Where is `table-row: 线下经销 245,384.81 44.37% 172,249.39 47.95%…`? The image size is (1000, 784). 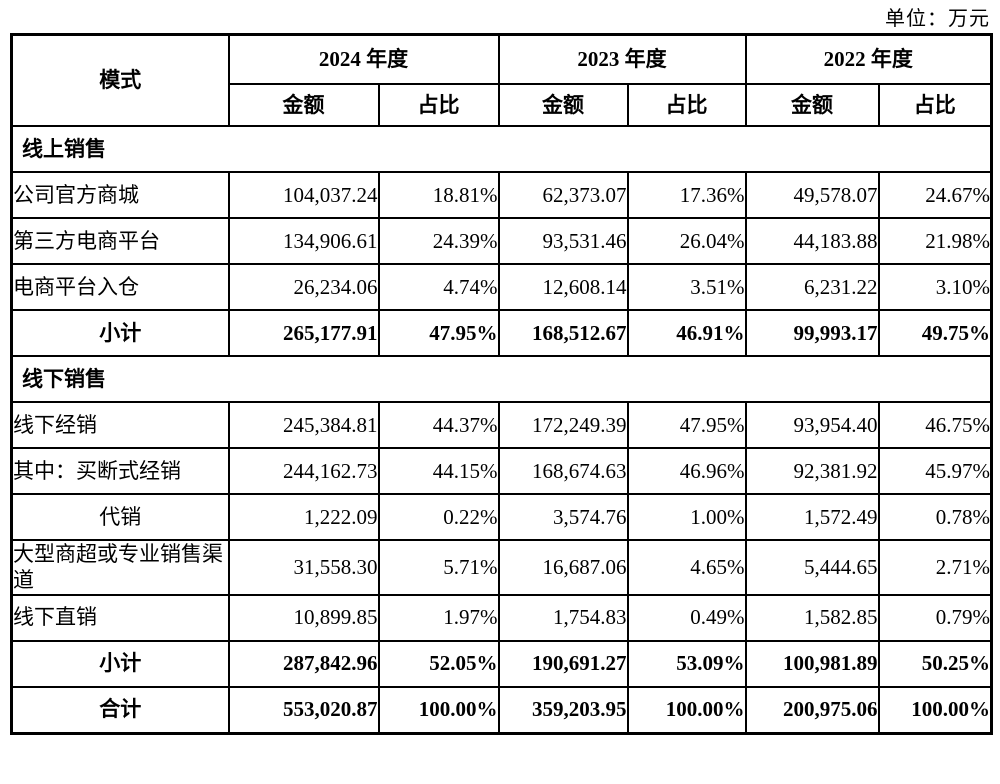
table-row: 线下经销 245,384.81 44.37% 172,249.39 47.95%… is located at coordinates (501, 425).